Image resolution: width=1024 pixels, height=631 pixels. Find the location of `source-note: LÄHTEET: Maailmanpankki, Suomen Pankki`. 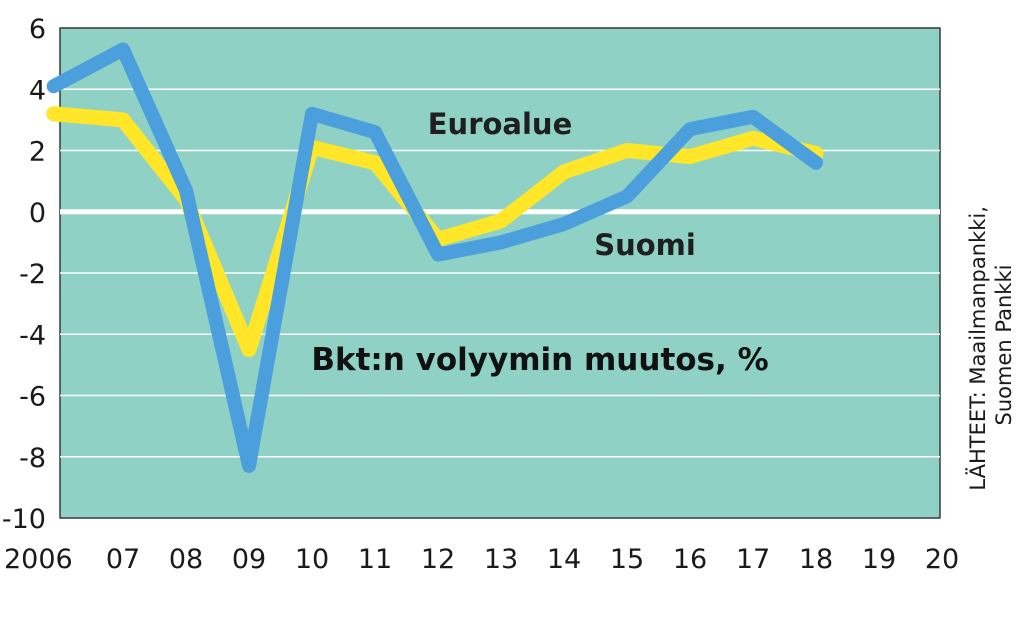

source-note: LÄHTEET: Maailmanpankki, Suomen Pankki is located at coordinates (990, 344).